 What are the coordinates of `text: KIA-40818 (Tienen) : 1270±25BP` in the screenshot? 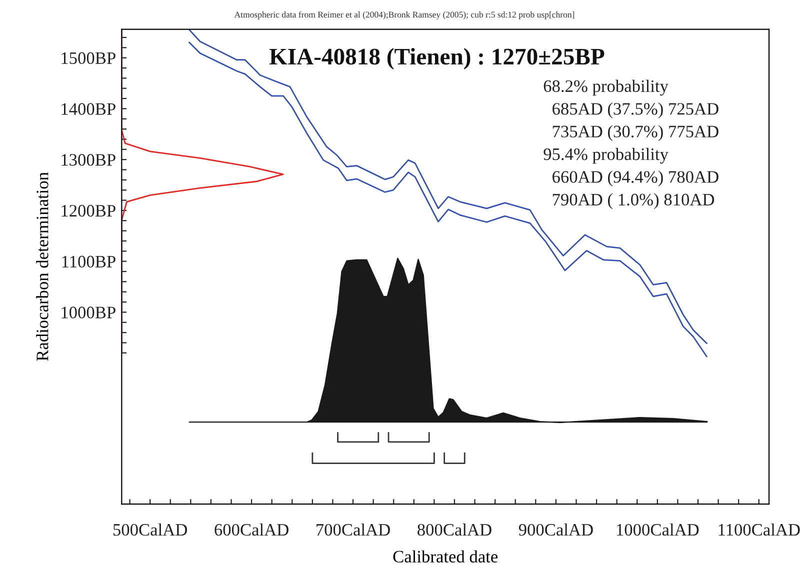 It's located at (436, 59).